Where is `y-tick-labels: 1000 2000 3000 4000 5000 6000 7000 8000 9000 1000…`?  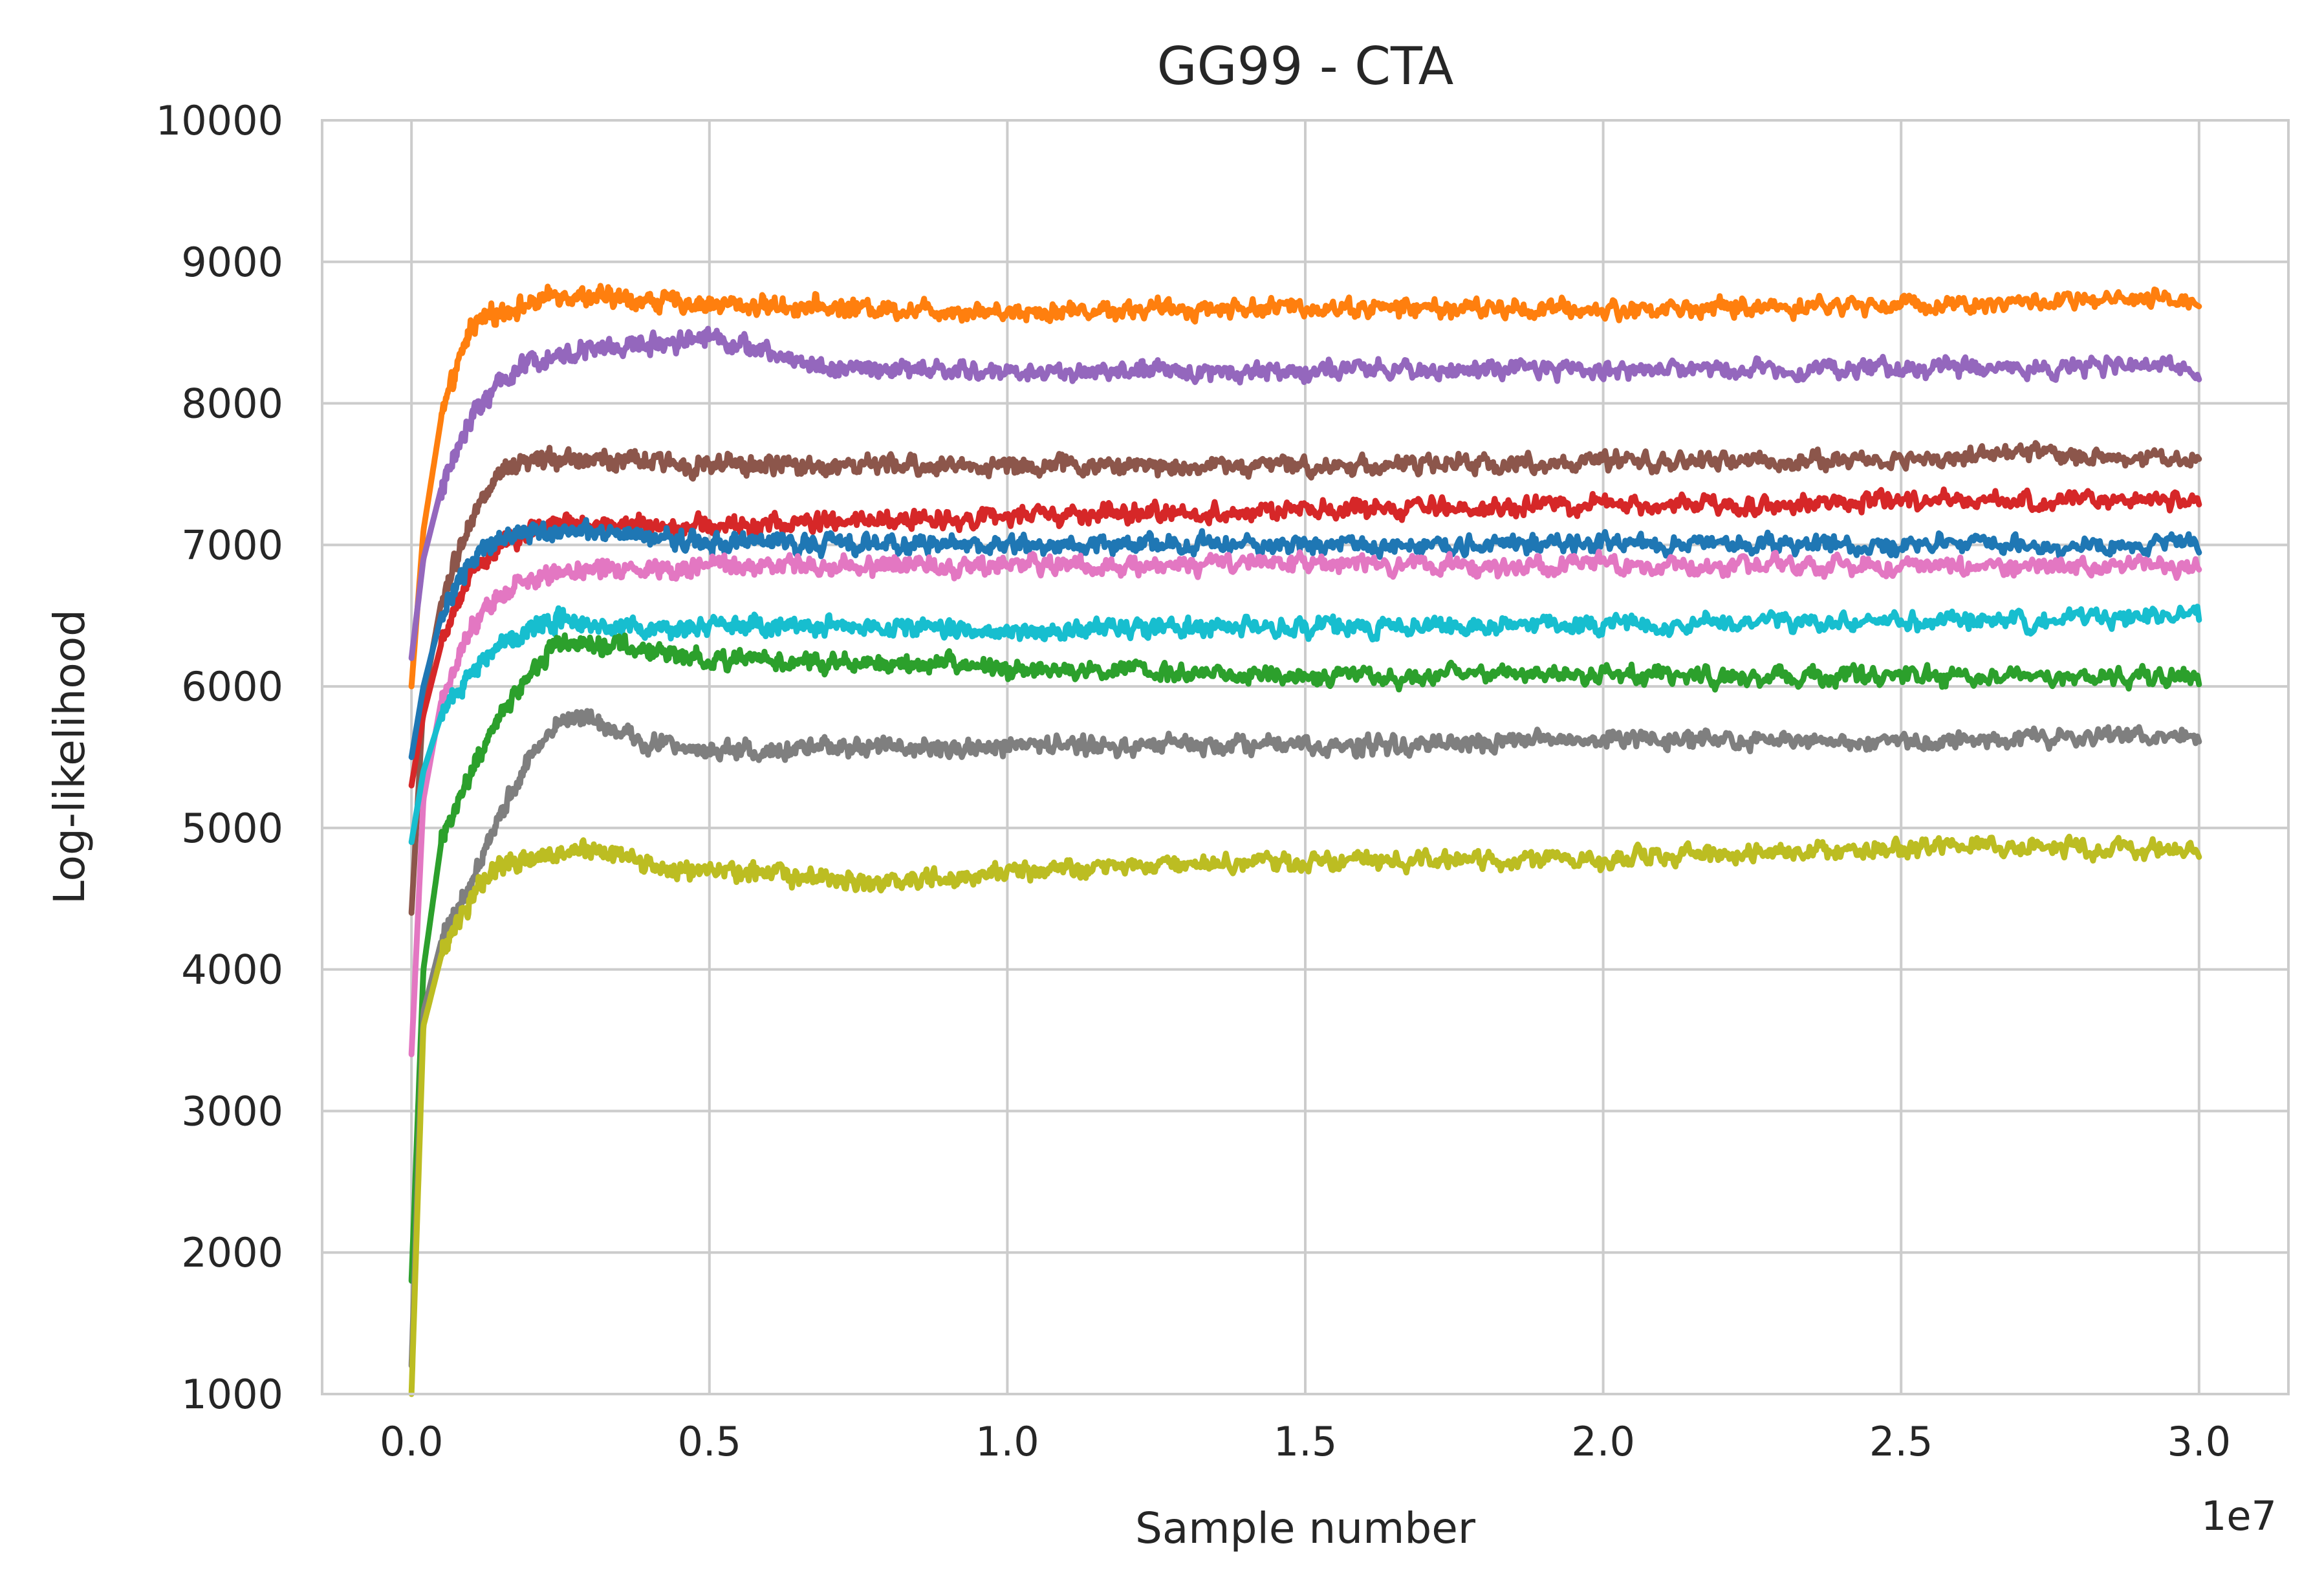
y-tick-labels: 1000 2000 3000 4000 5000 6000 7000 8000 9000 1000… is located at coordinates (219, 757).